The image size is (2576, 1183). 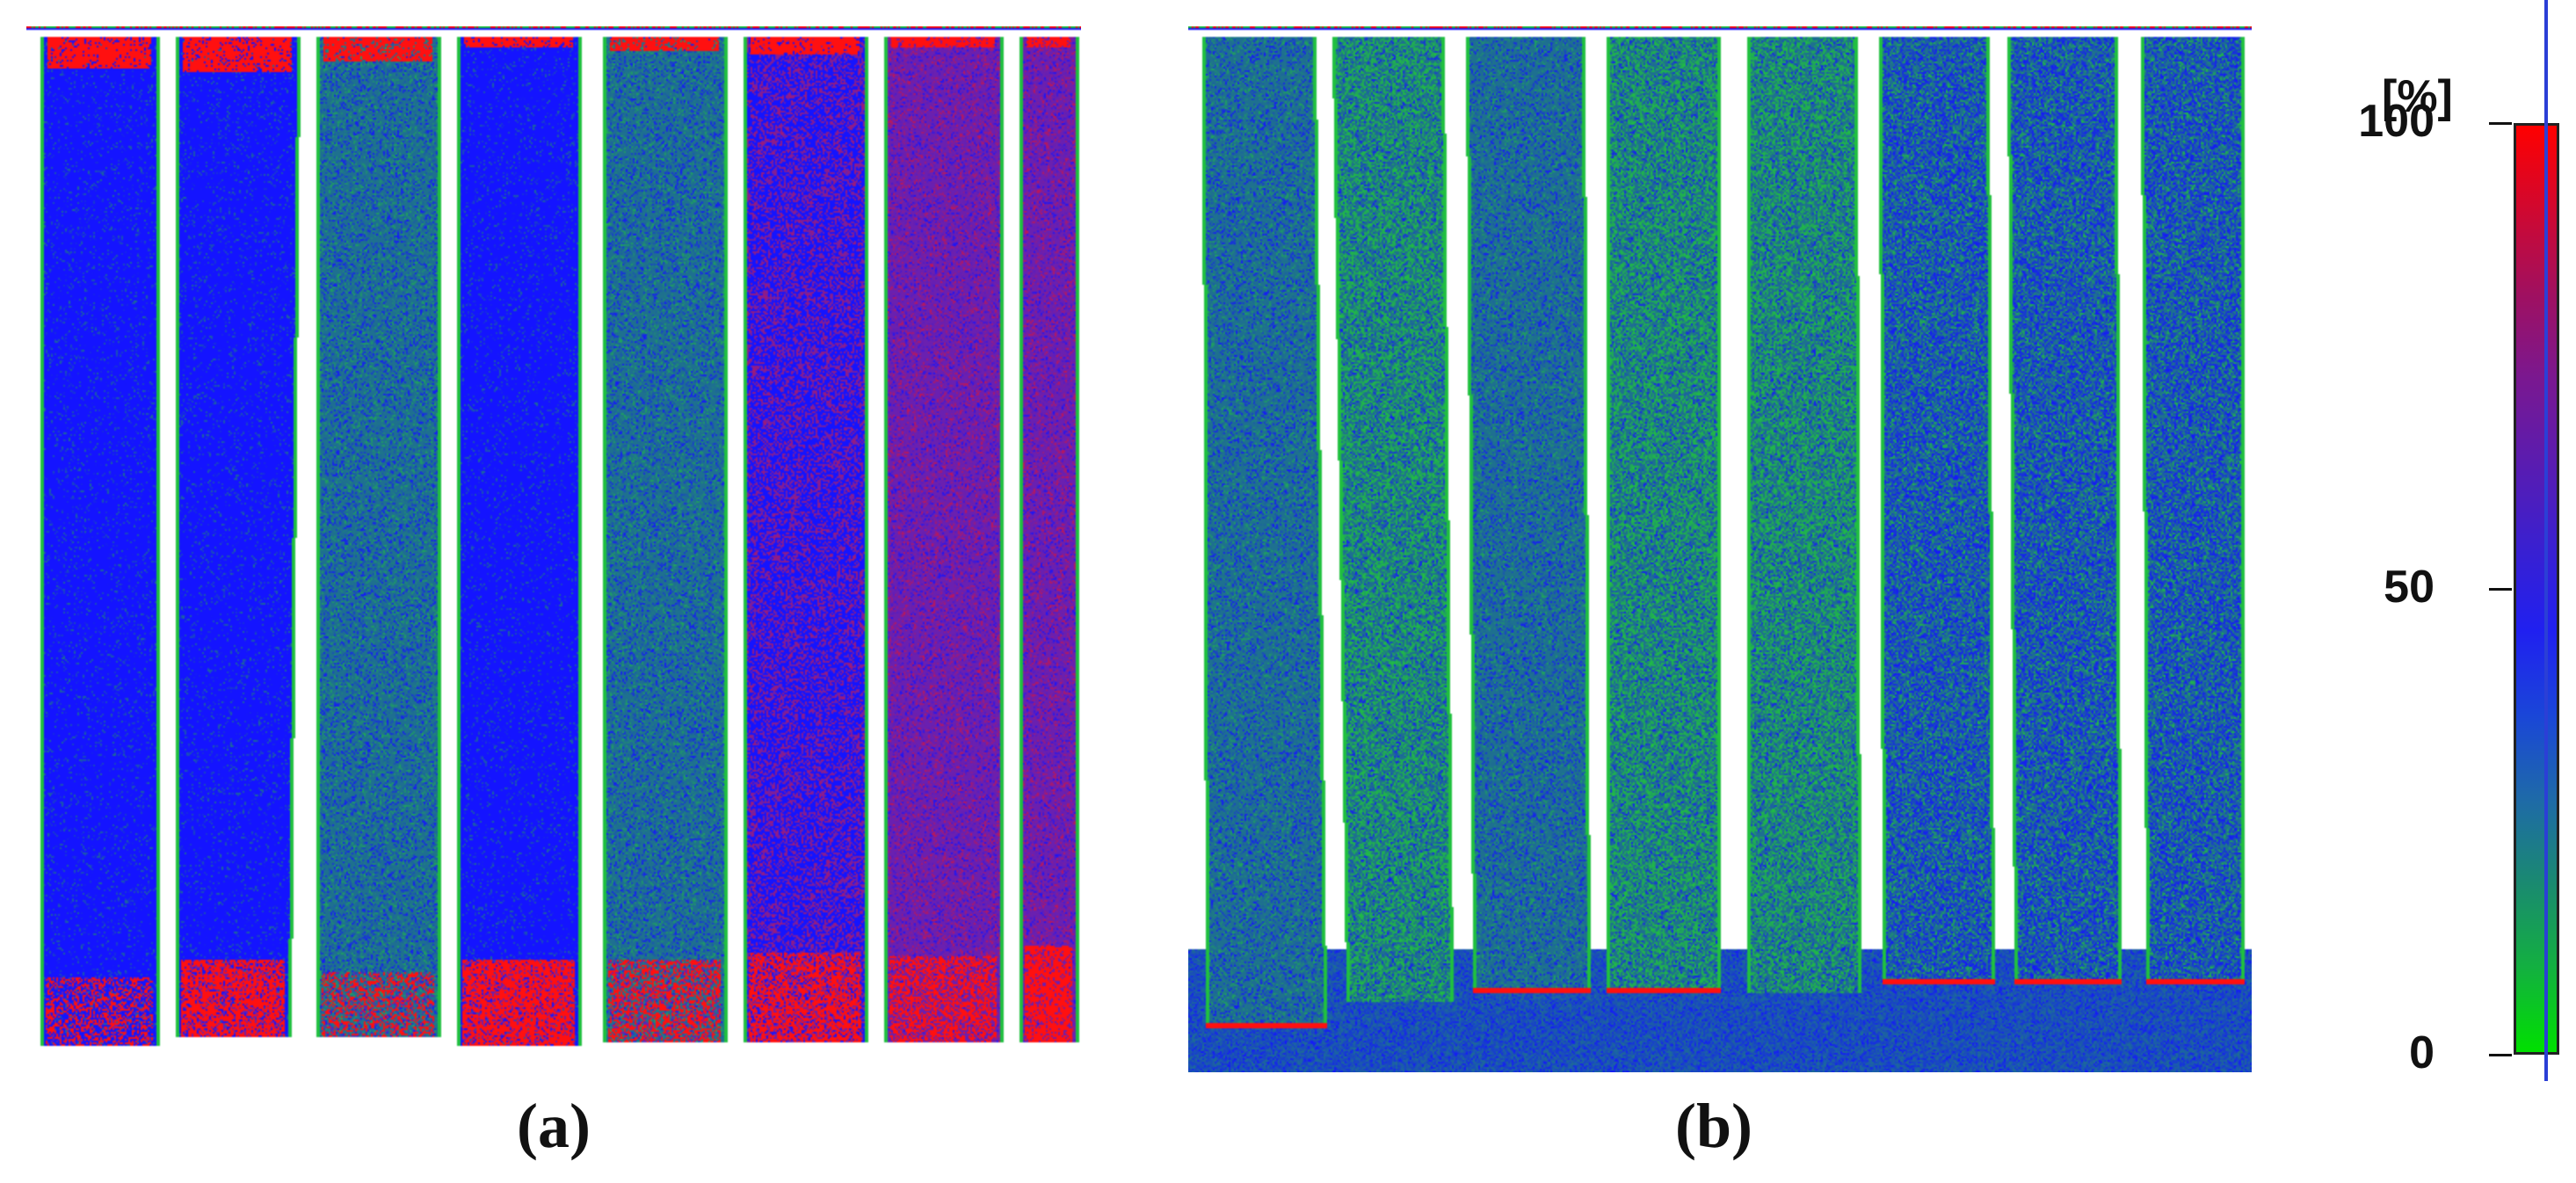 I want to click on colorbar-unit-label: [%], so click(x=2417, y=96).